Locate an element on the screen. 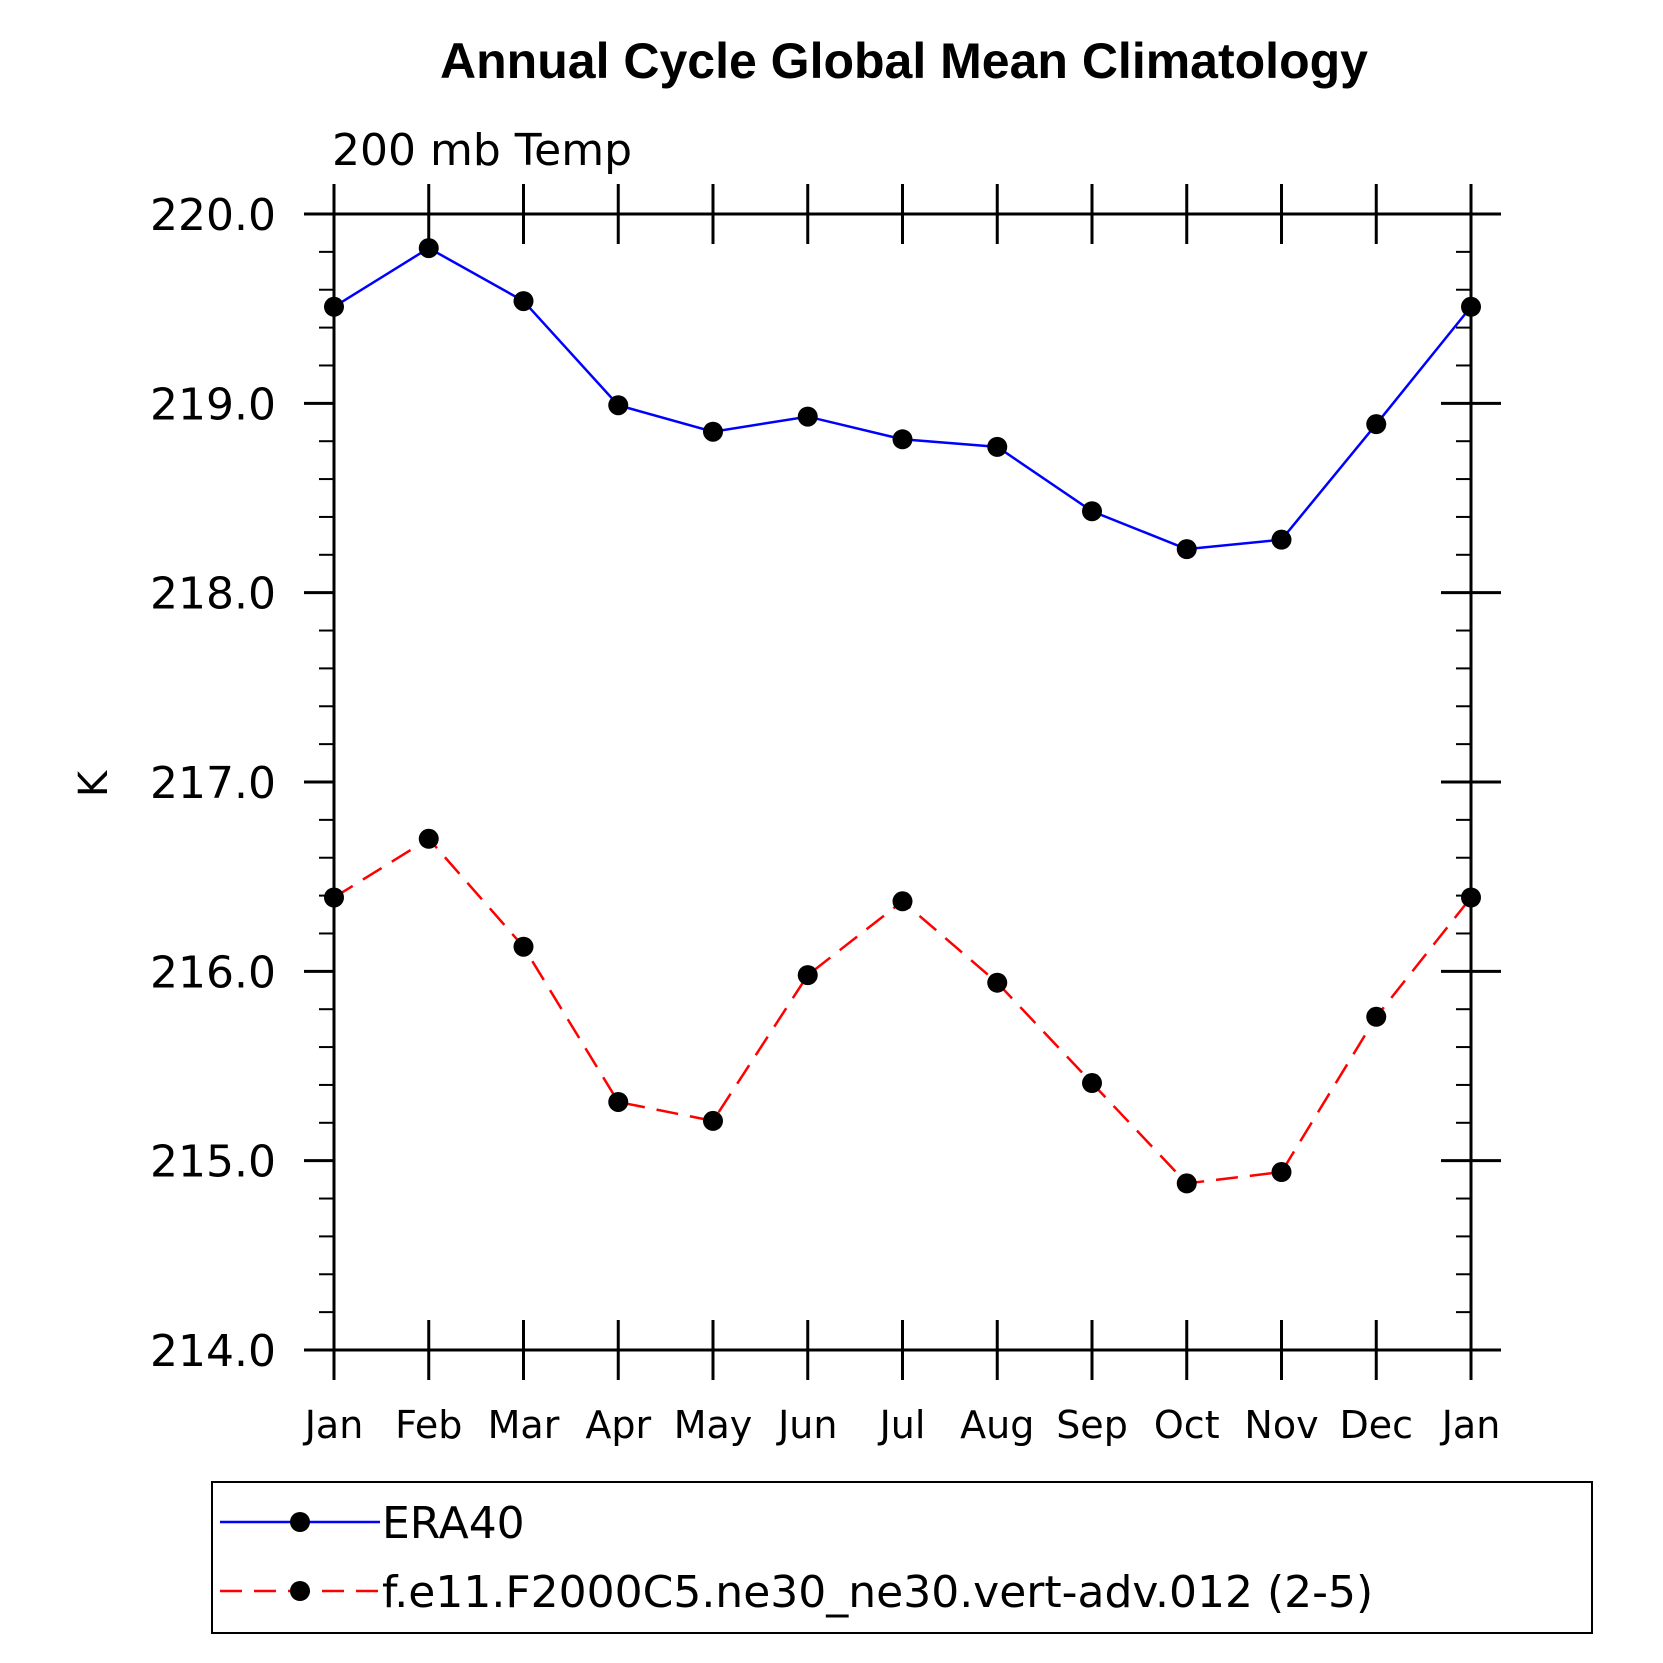 The width and height of the screenshot is (1663, 1663). y-tick-label: 217.0 is located at coordinates (213, 783).